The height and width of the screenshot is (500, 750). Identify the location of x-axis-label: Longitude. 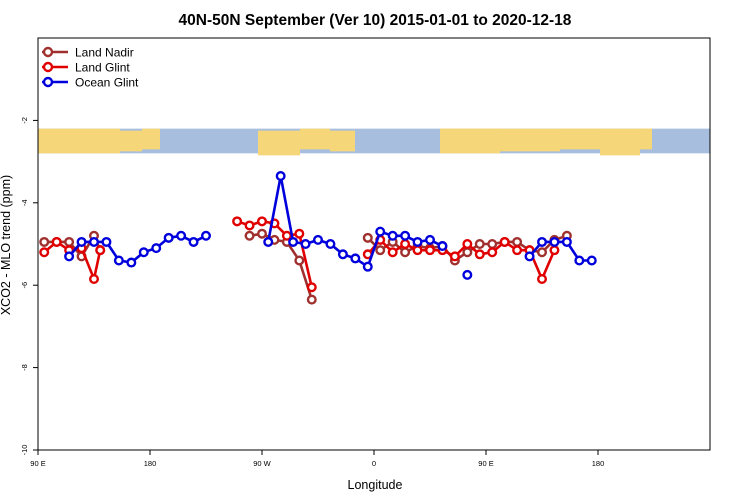
(375, 485).